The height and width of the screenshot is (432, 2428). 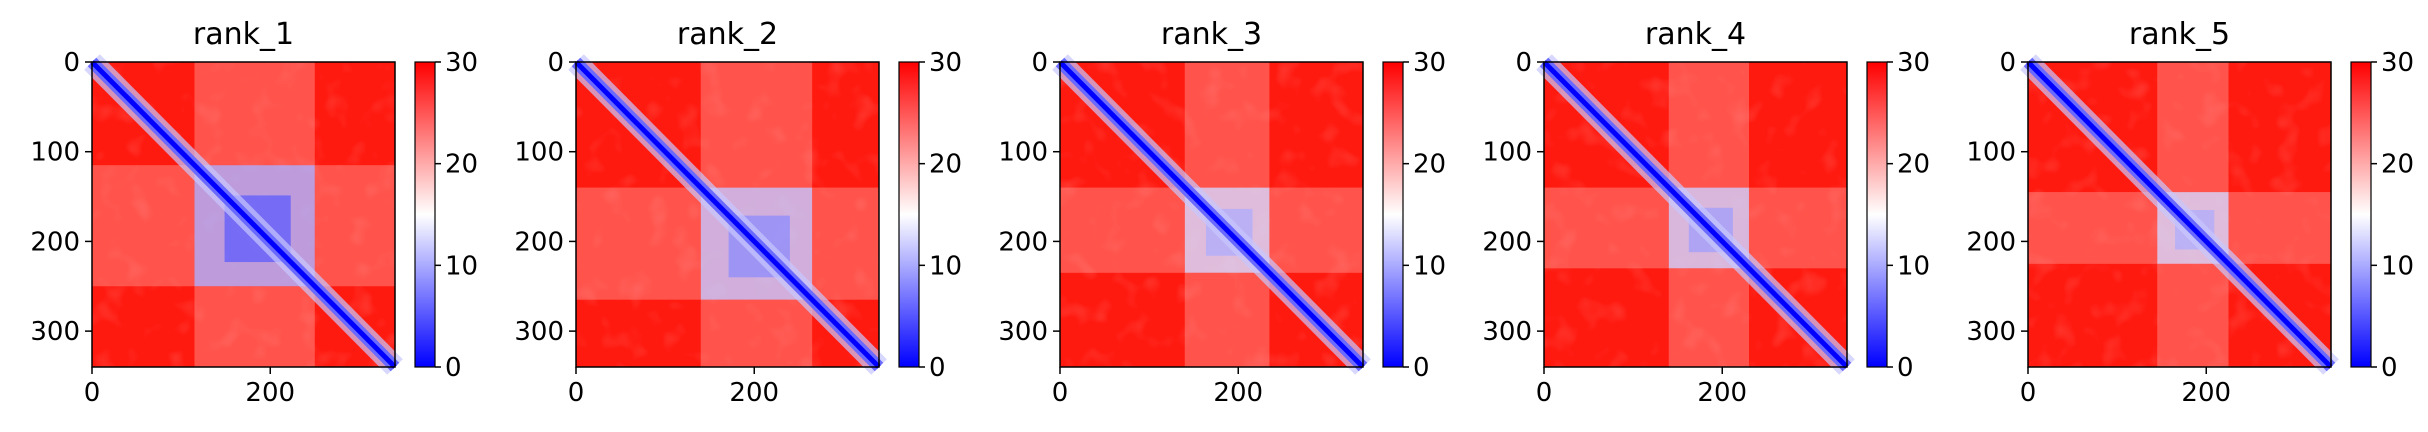 What do you see at coordinates (1695, 34) in the screenshot?
I see `panel-title: rank_4` at bounding box center [1695, 34].